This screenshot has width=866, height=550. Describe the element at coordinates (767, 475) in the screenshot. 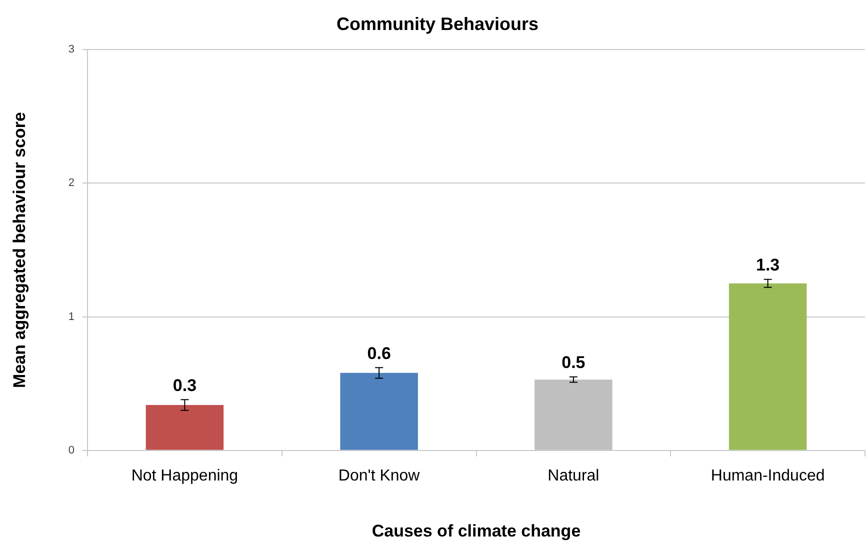

I see `x-tick-label: Human-Induced` at that location.